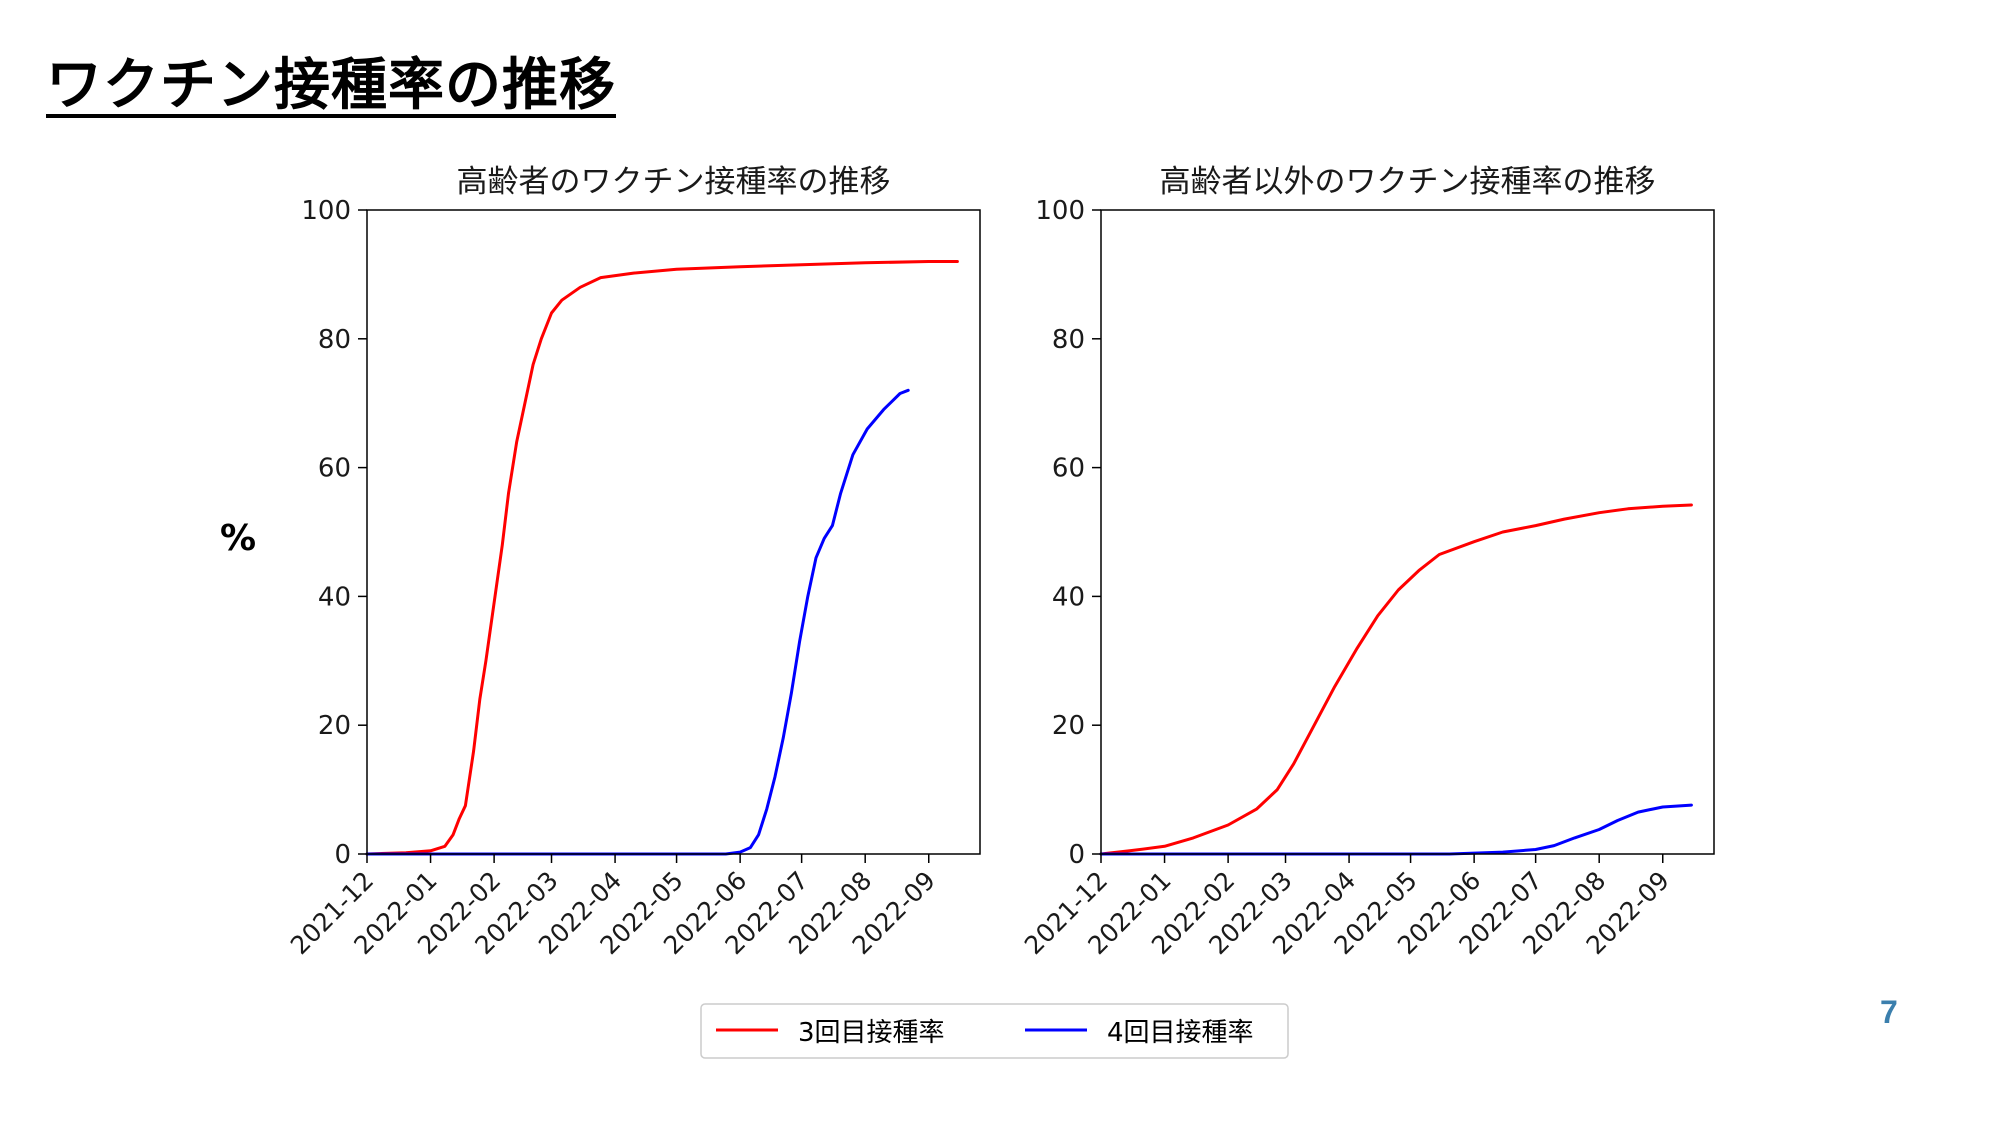 The image size is (2000, 1125). I want to click on legend: 3回目接種率 4回目接種率, so click(994, 1031).